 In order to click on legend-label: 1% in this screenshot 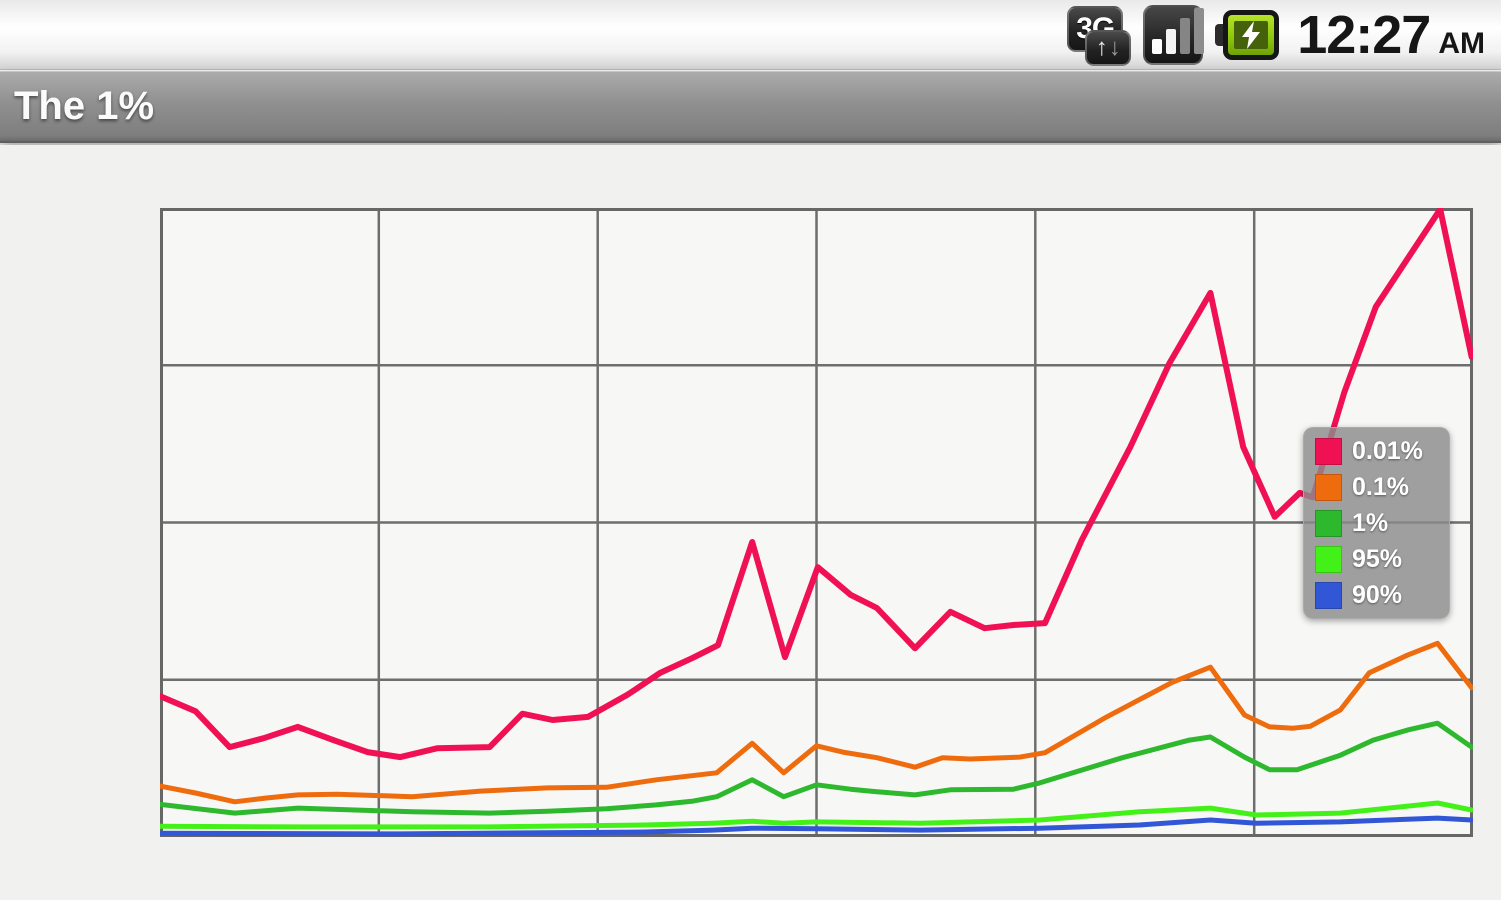, I will do `click(1370, 522)`.